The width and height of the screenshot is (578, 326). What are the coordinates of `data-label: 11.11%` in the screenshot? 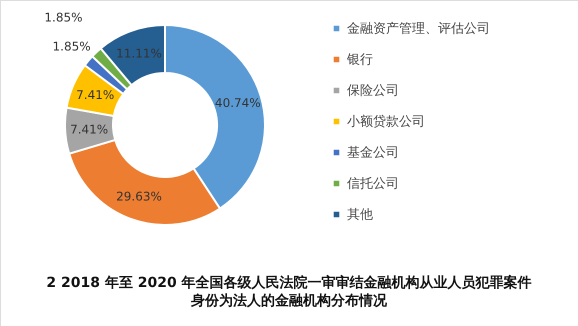 It's located at (139, 53).